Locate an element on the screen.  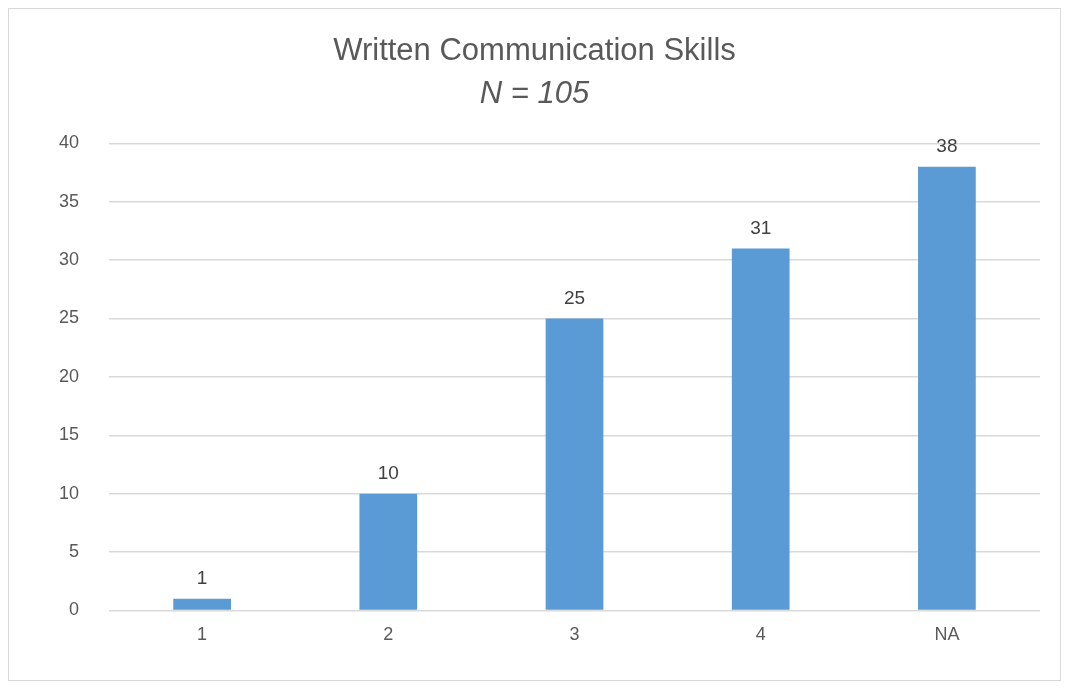
data-label: 10 is located at coordinates (388, 473).